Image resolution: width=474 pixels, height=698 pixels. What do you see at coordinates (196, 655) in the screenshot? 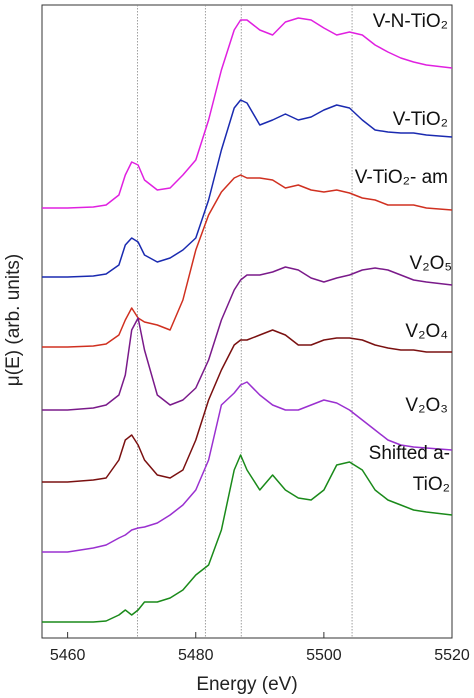
I see `x-tick-label: 5480` at bounding box center [196, 655].